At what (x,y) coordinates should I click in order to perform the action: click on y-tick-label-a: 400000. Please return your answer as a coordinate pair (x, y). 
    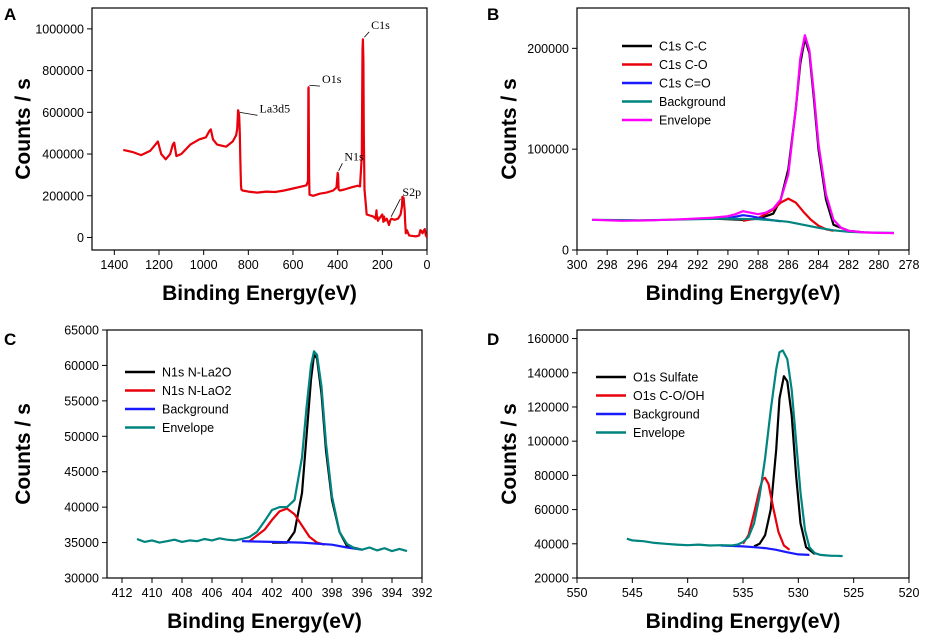
    Looking at the image, I should click on (63, 155).